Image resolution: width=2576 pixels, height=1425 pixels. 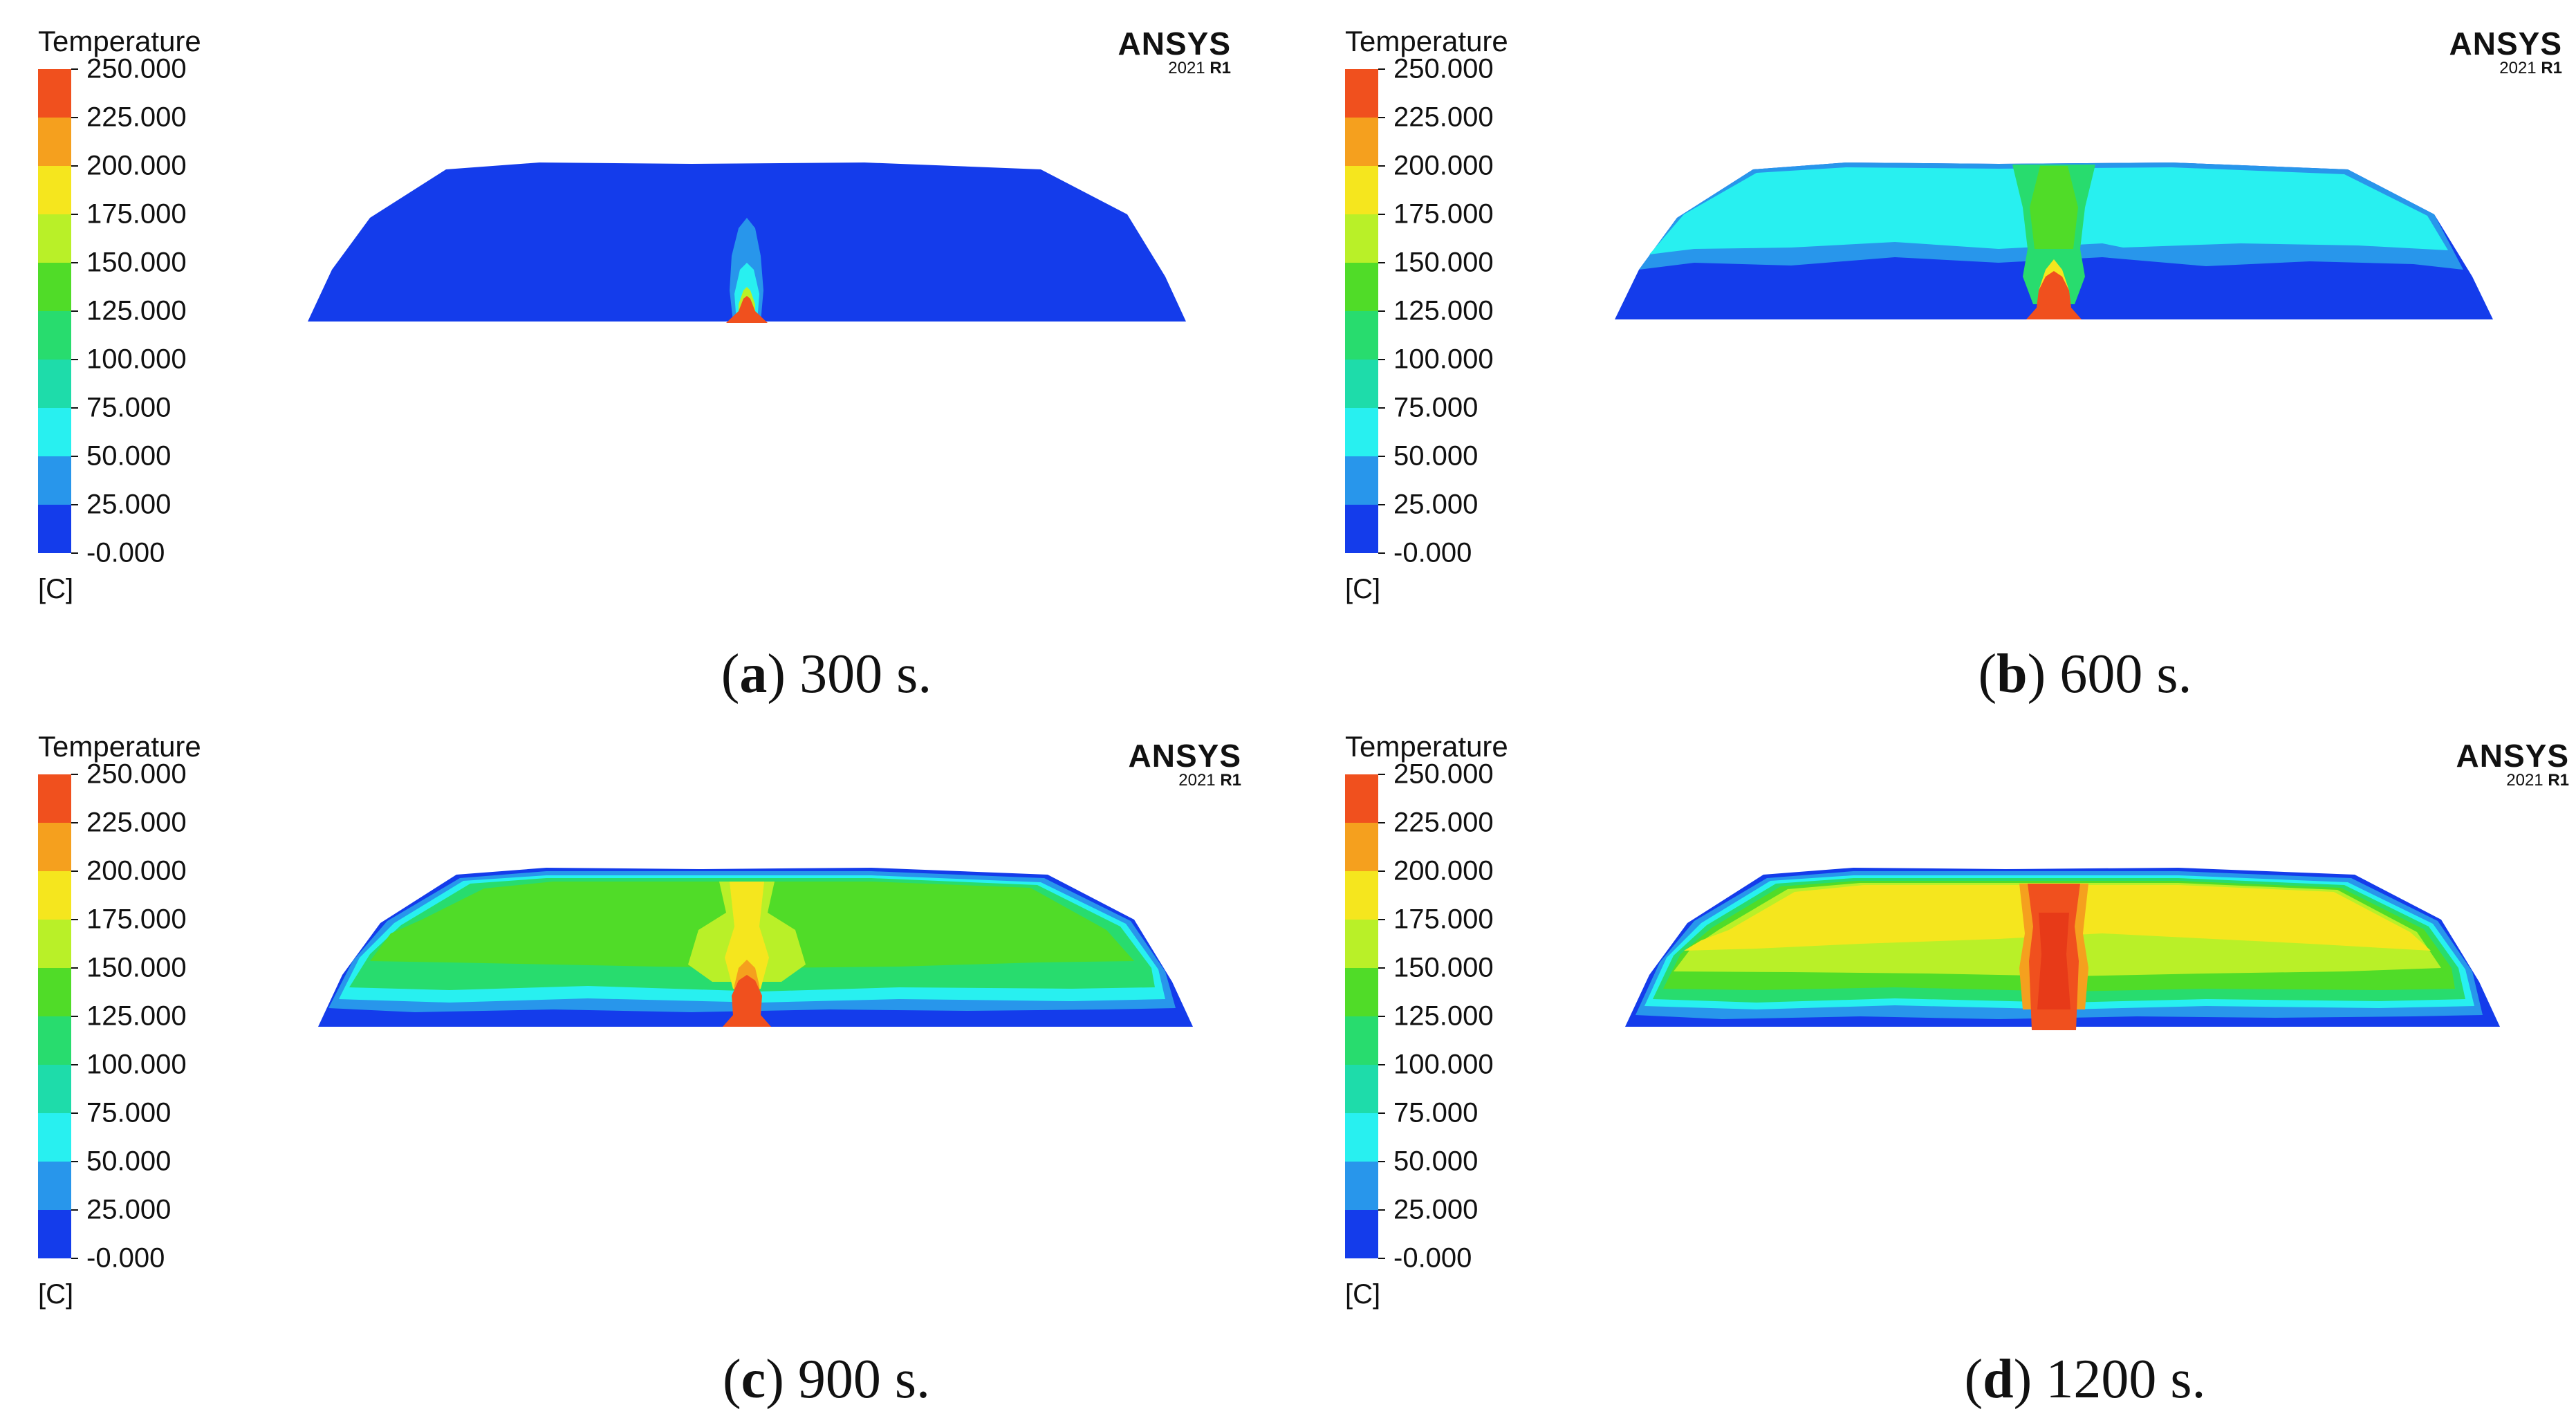 What do you see at coordinates (2085, 674) in the screenshot?
I see `caption-b: (b) 600 s.` at bounding box center [2085, 674].